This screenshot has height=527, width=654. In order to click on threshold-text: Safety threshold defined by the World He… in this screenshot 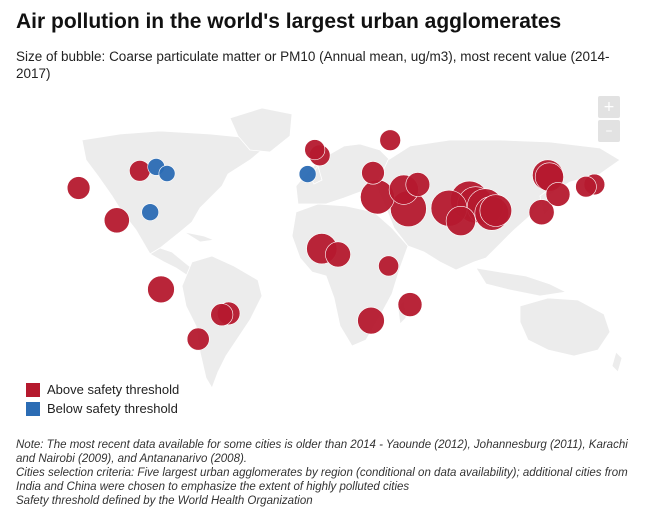, I will do `click(164, 501)`.